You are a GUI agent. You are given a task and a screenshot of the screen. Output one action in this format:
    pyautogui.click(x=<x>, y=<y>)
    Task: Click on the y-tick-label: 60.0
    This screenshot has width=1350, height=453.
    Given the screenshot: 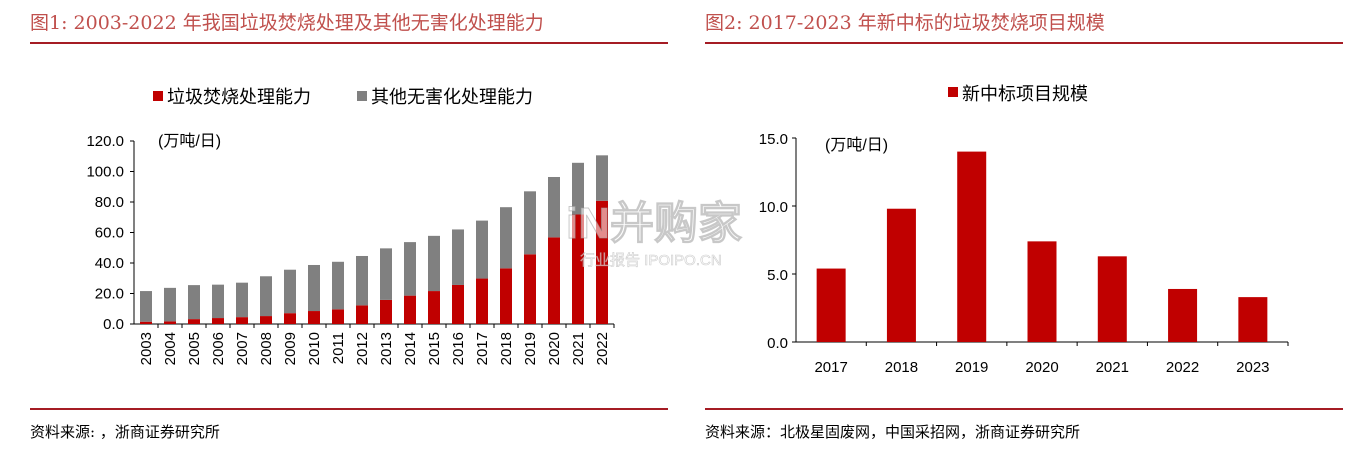 What is the action you would take?
    pyautogui.click(x=109, y=233)
    